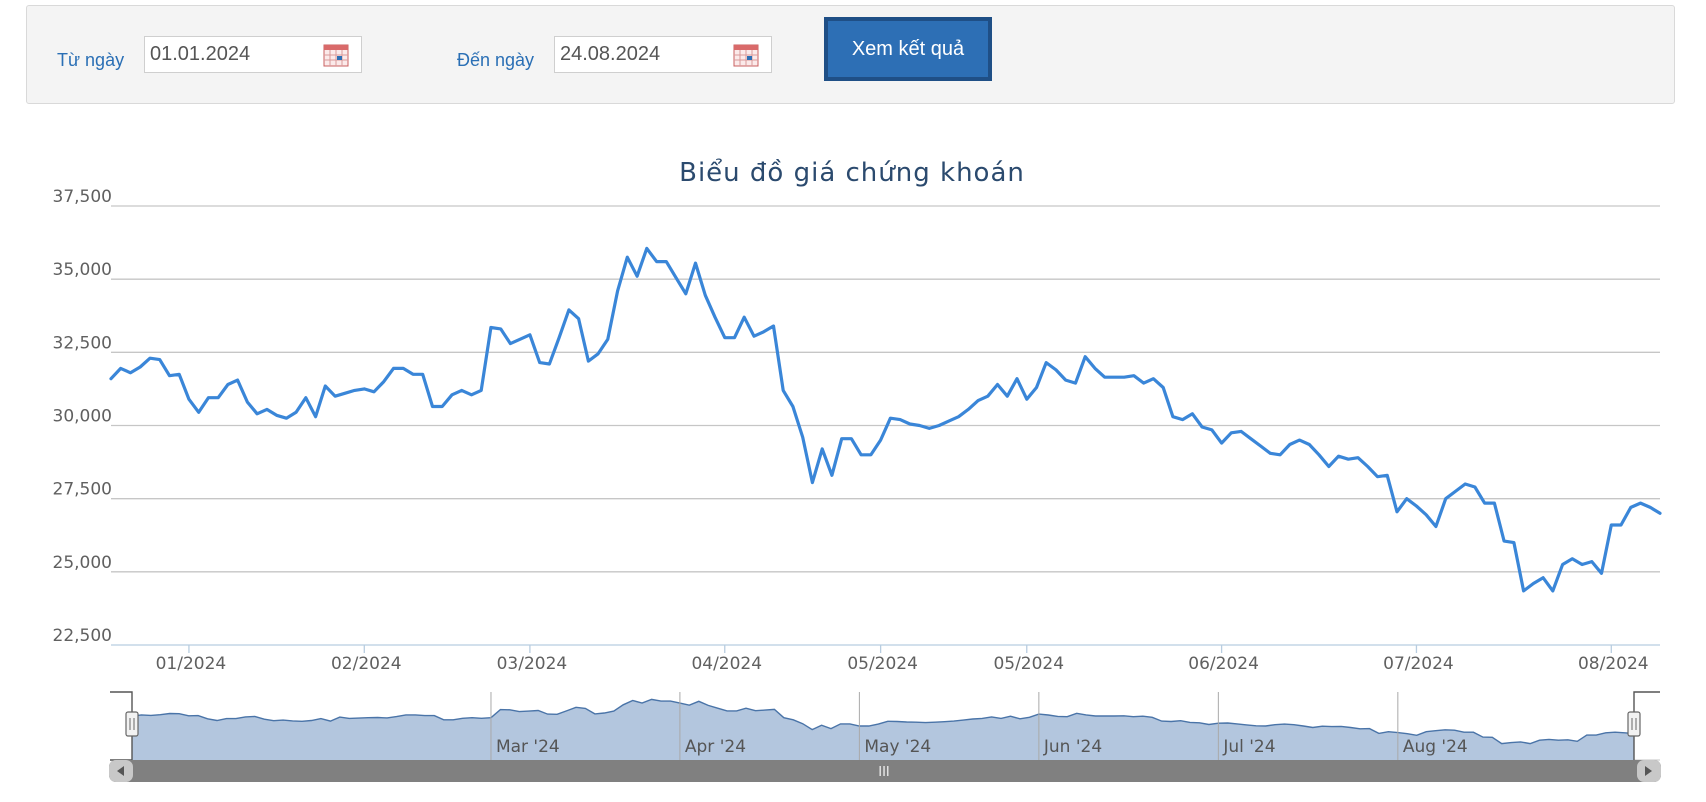 The height and width of the screenshot is (802, 1706). I want to click on view-results-button: Xem kết quả, so click(908, 49).